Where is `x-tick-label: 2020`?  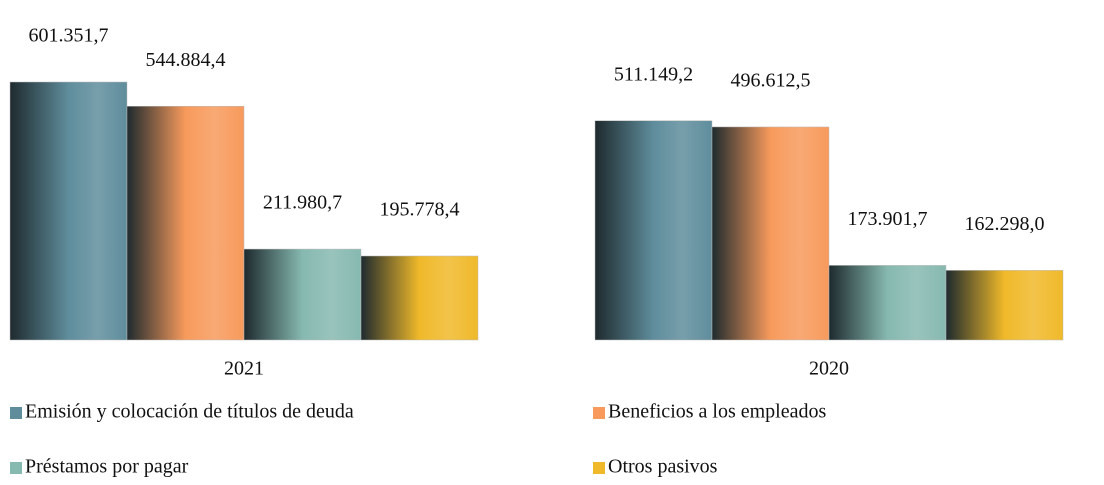 x-tick-label: 2020 is located at coordinates (829, 369).